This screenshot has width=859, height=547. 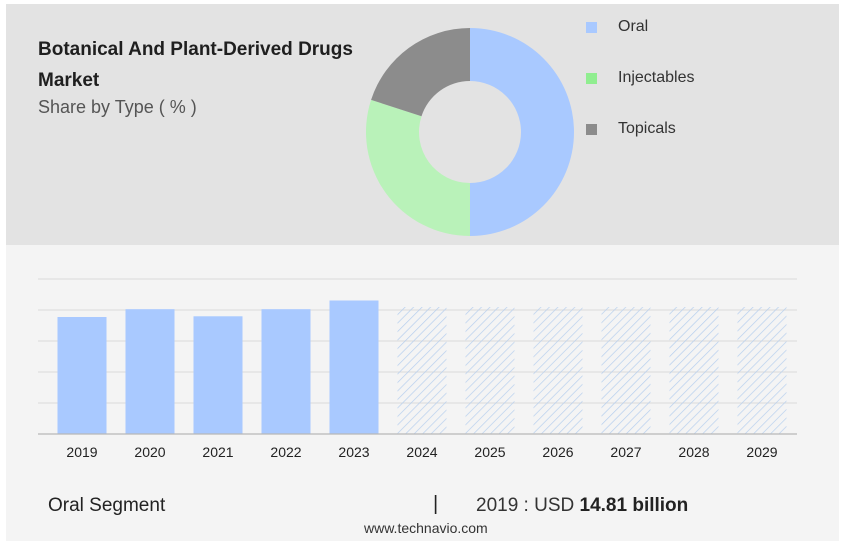 I want to click on legend-label-oral: Oral, so click(x=633, y=26).